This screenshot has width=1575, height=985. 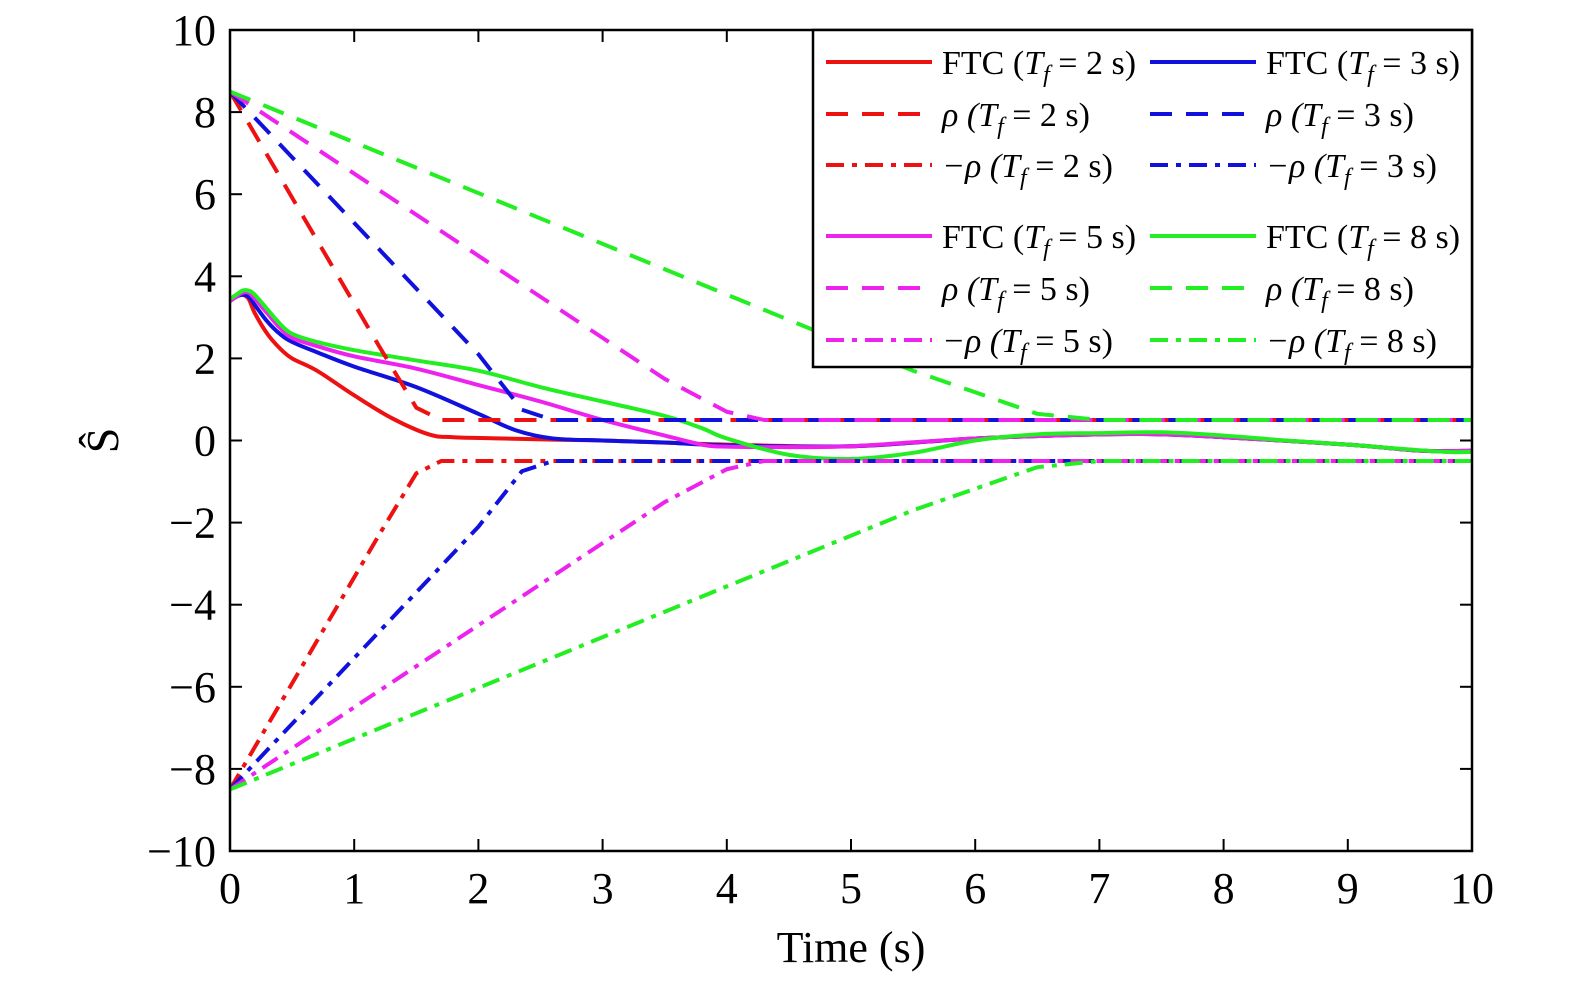 What do you see at coordinates (1363, 240) in the screenshot?
I see `legend-label: FTC (Tf = 8 s)` at bounding box center [1363, 240].